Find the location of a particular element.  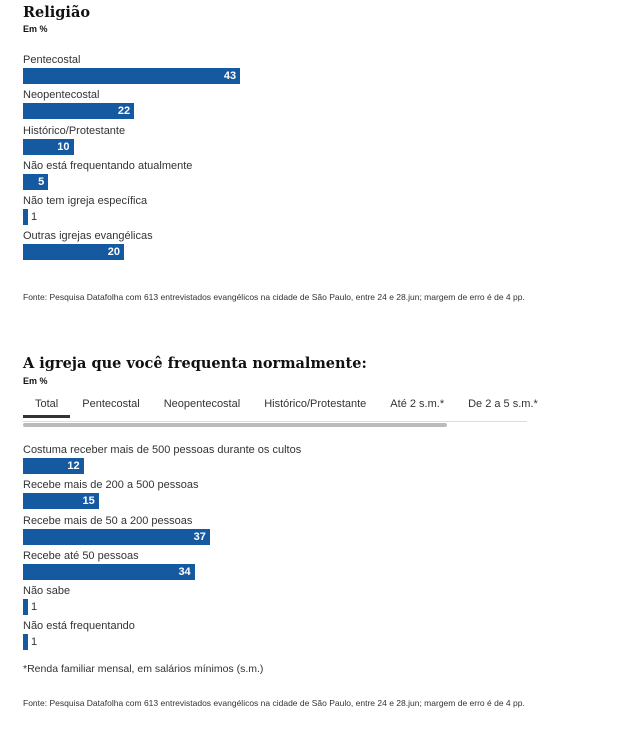

bar-label: Pentecostal is located at coordinates (52, 60).